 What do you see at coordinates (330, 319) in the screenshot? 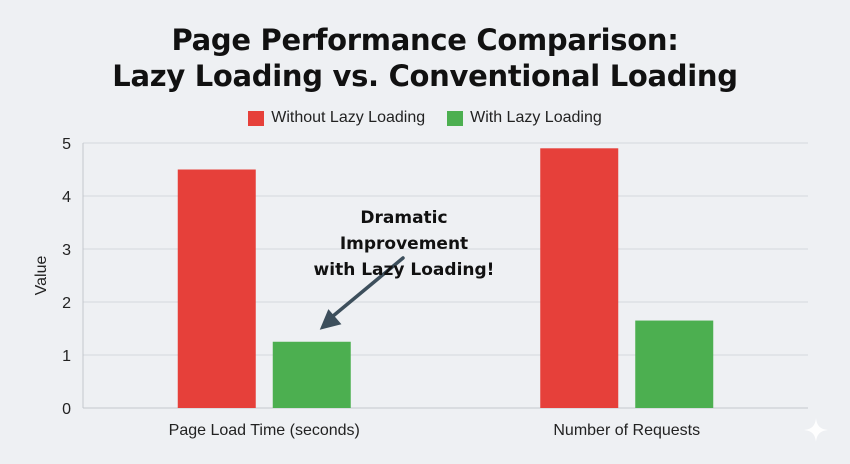
I see `annotation-arrow-head` at bounding box center [330, 319].